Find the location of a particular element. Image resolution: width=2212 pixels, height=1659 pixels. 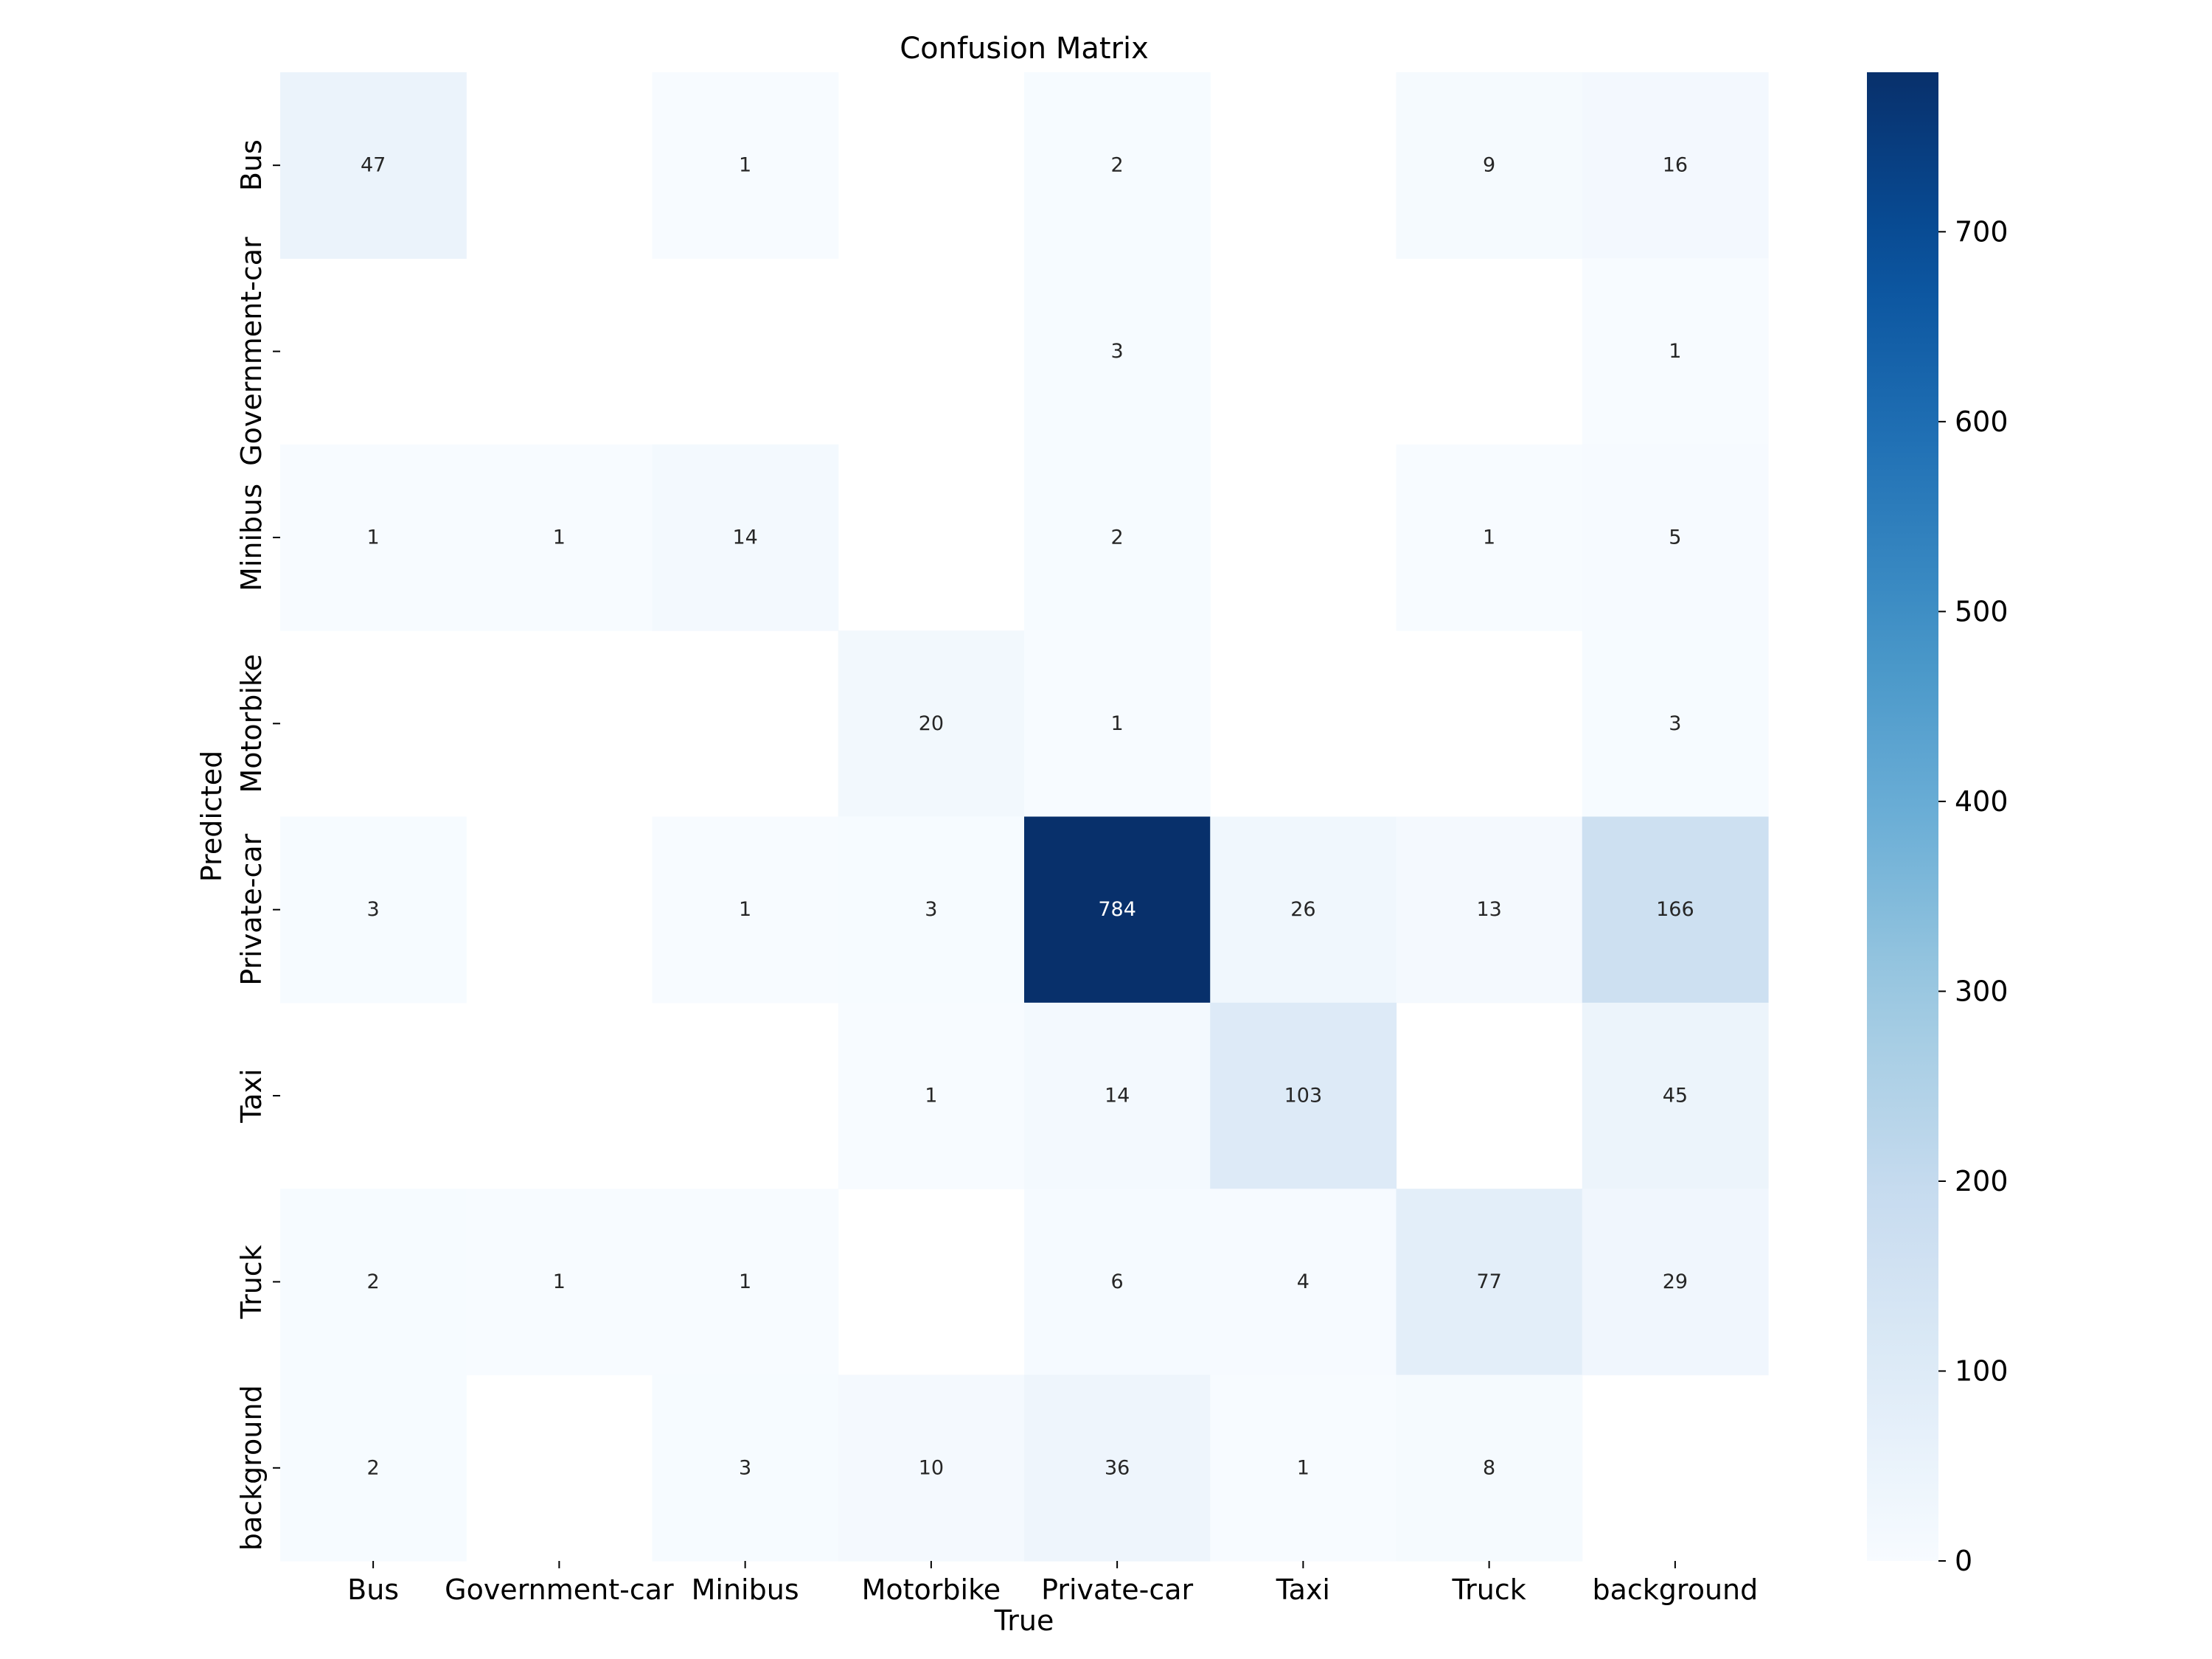

colorbar-tick-label: 600 is located at coordinates (1981, 422).